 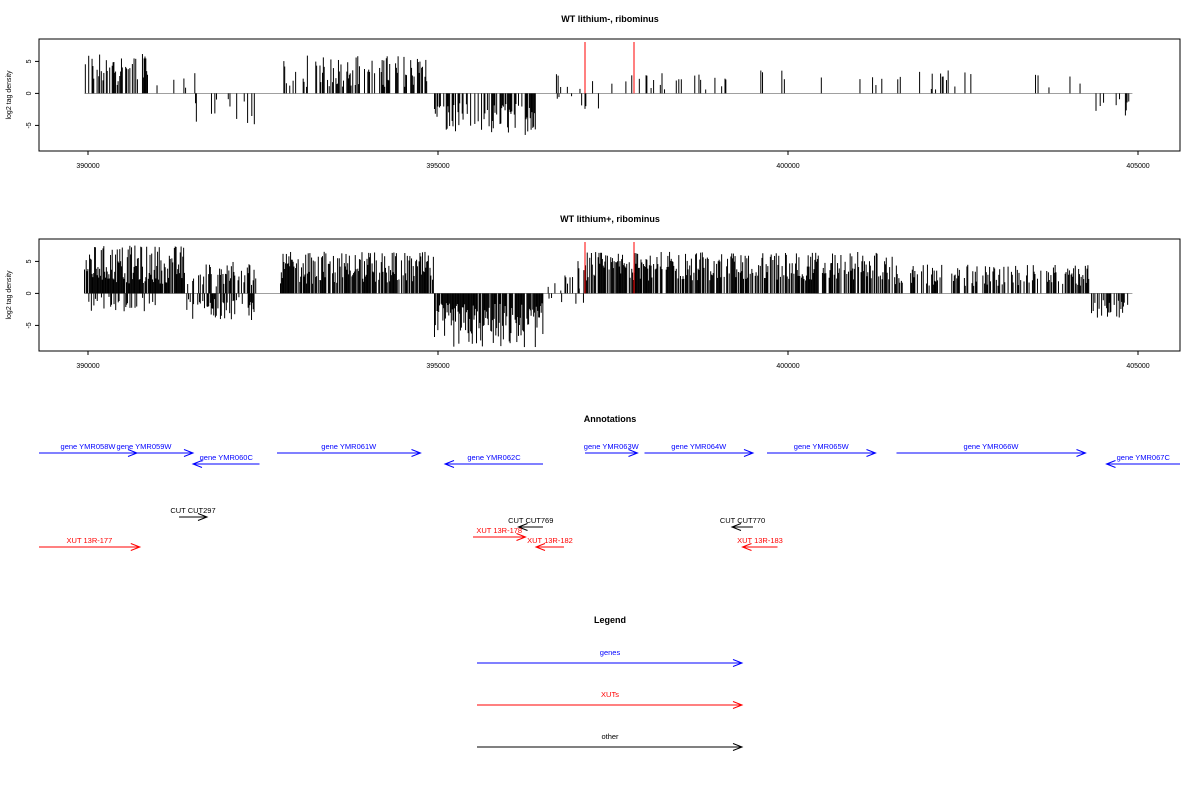 What do you see at coordinates (550, 540) in the screenshot?
I see `annotation-label: XUT 13R-182` at bounding box center [550, 540].